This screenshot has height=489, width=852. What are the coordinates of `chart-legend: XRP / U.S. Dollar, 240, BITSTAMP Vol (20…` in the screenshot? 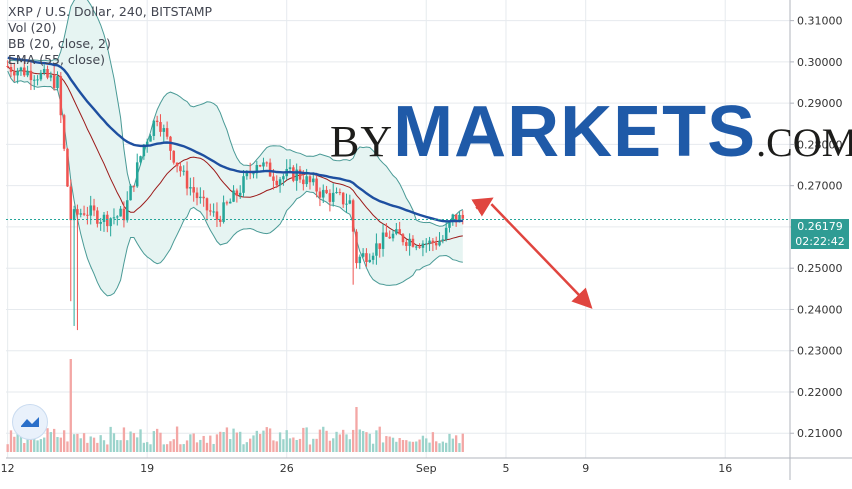 It's located at (110, 36).